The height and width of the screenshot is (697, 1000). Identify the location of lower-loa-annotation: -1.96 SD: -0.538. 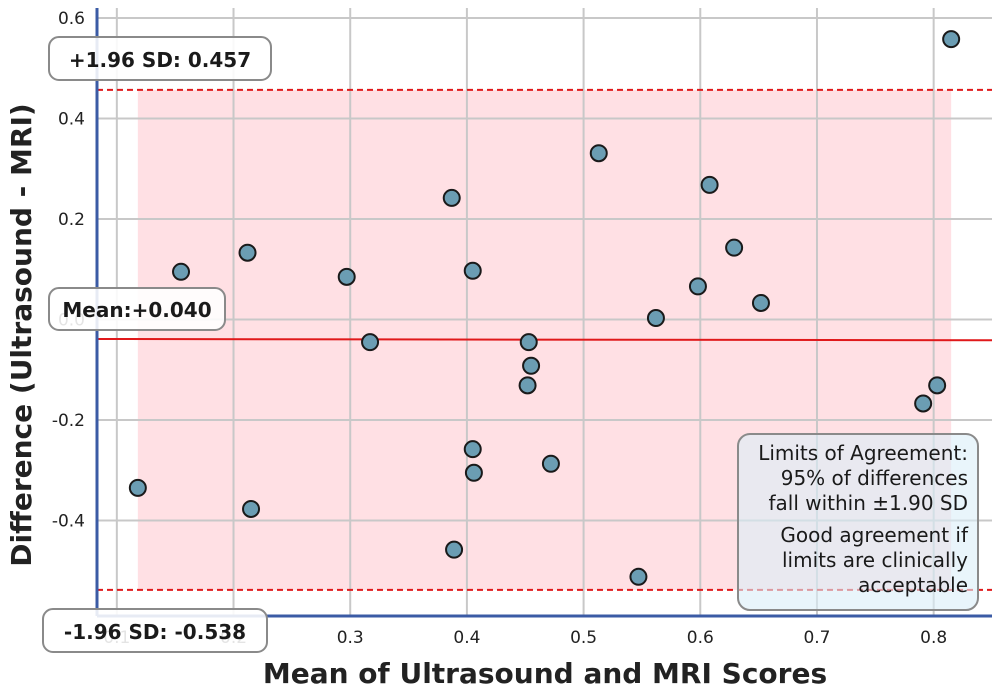
(155, 630).